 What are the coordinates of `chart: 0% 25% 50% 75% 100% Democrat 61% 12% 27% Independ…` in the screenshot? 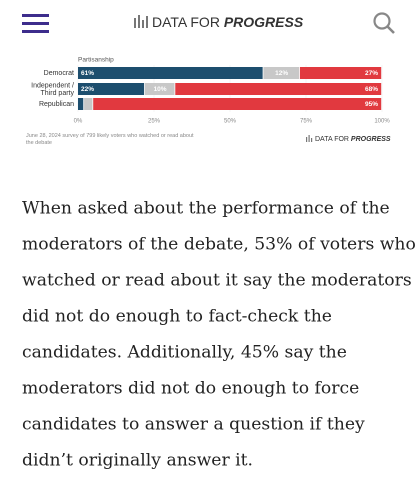 It's located at (210, 95).